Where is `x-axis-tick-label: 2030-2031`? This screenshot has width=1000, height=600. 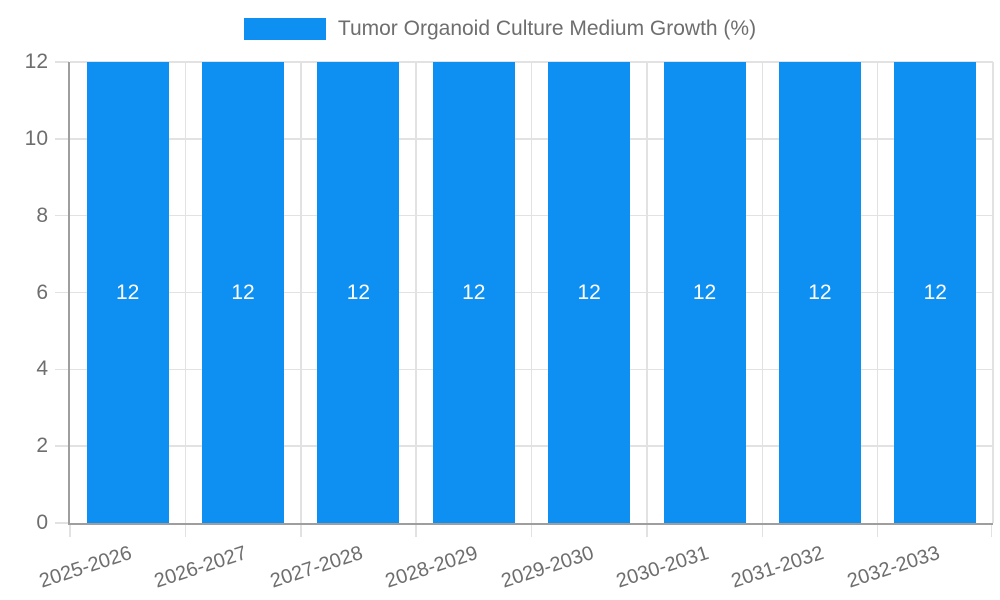
x-axis-tick-label: 2030-2031 is located at coordinates (662, 567).